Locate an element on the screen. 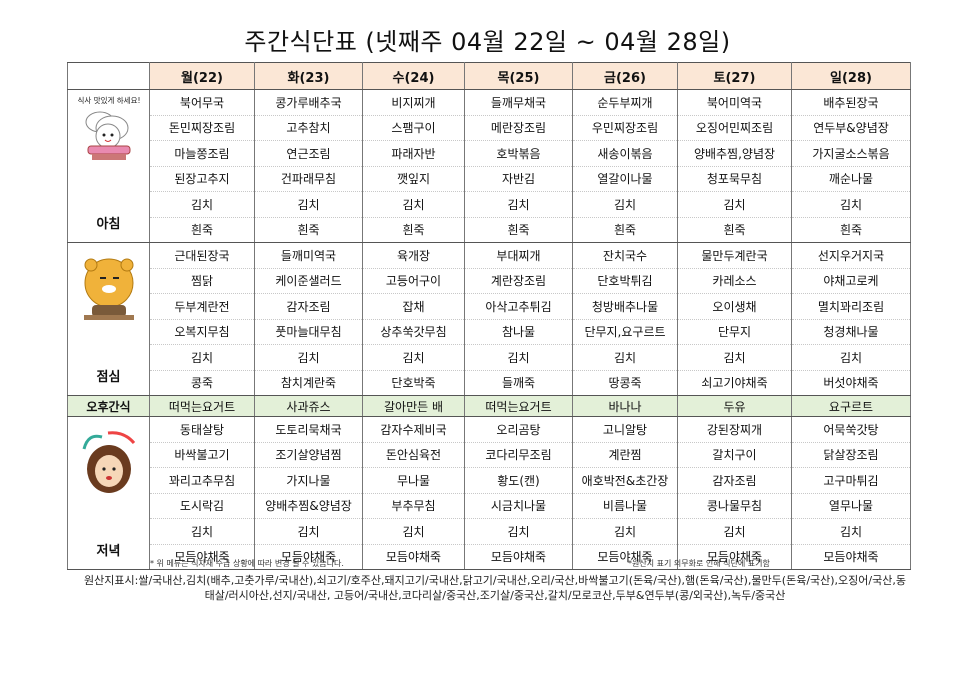 The image size is (975, 675). menu-item: 동태살탕 is located at coordinates (202, 429).